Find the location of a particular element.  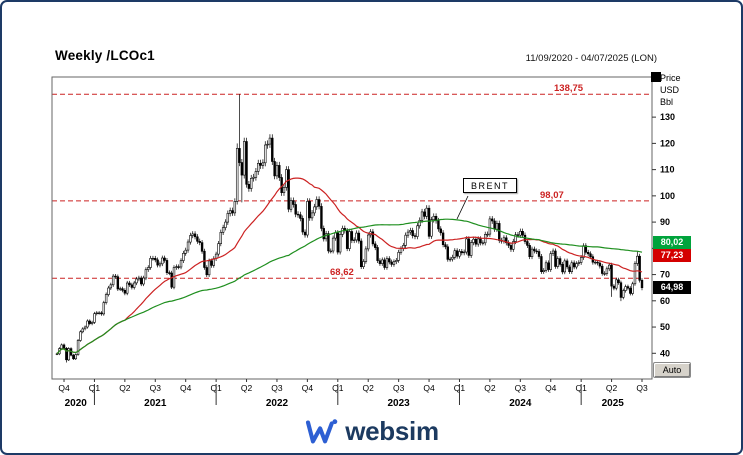

svg-text: 2024 is located at coordinates (520, 403).